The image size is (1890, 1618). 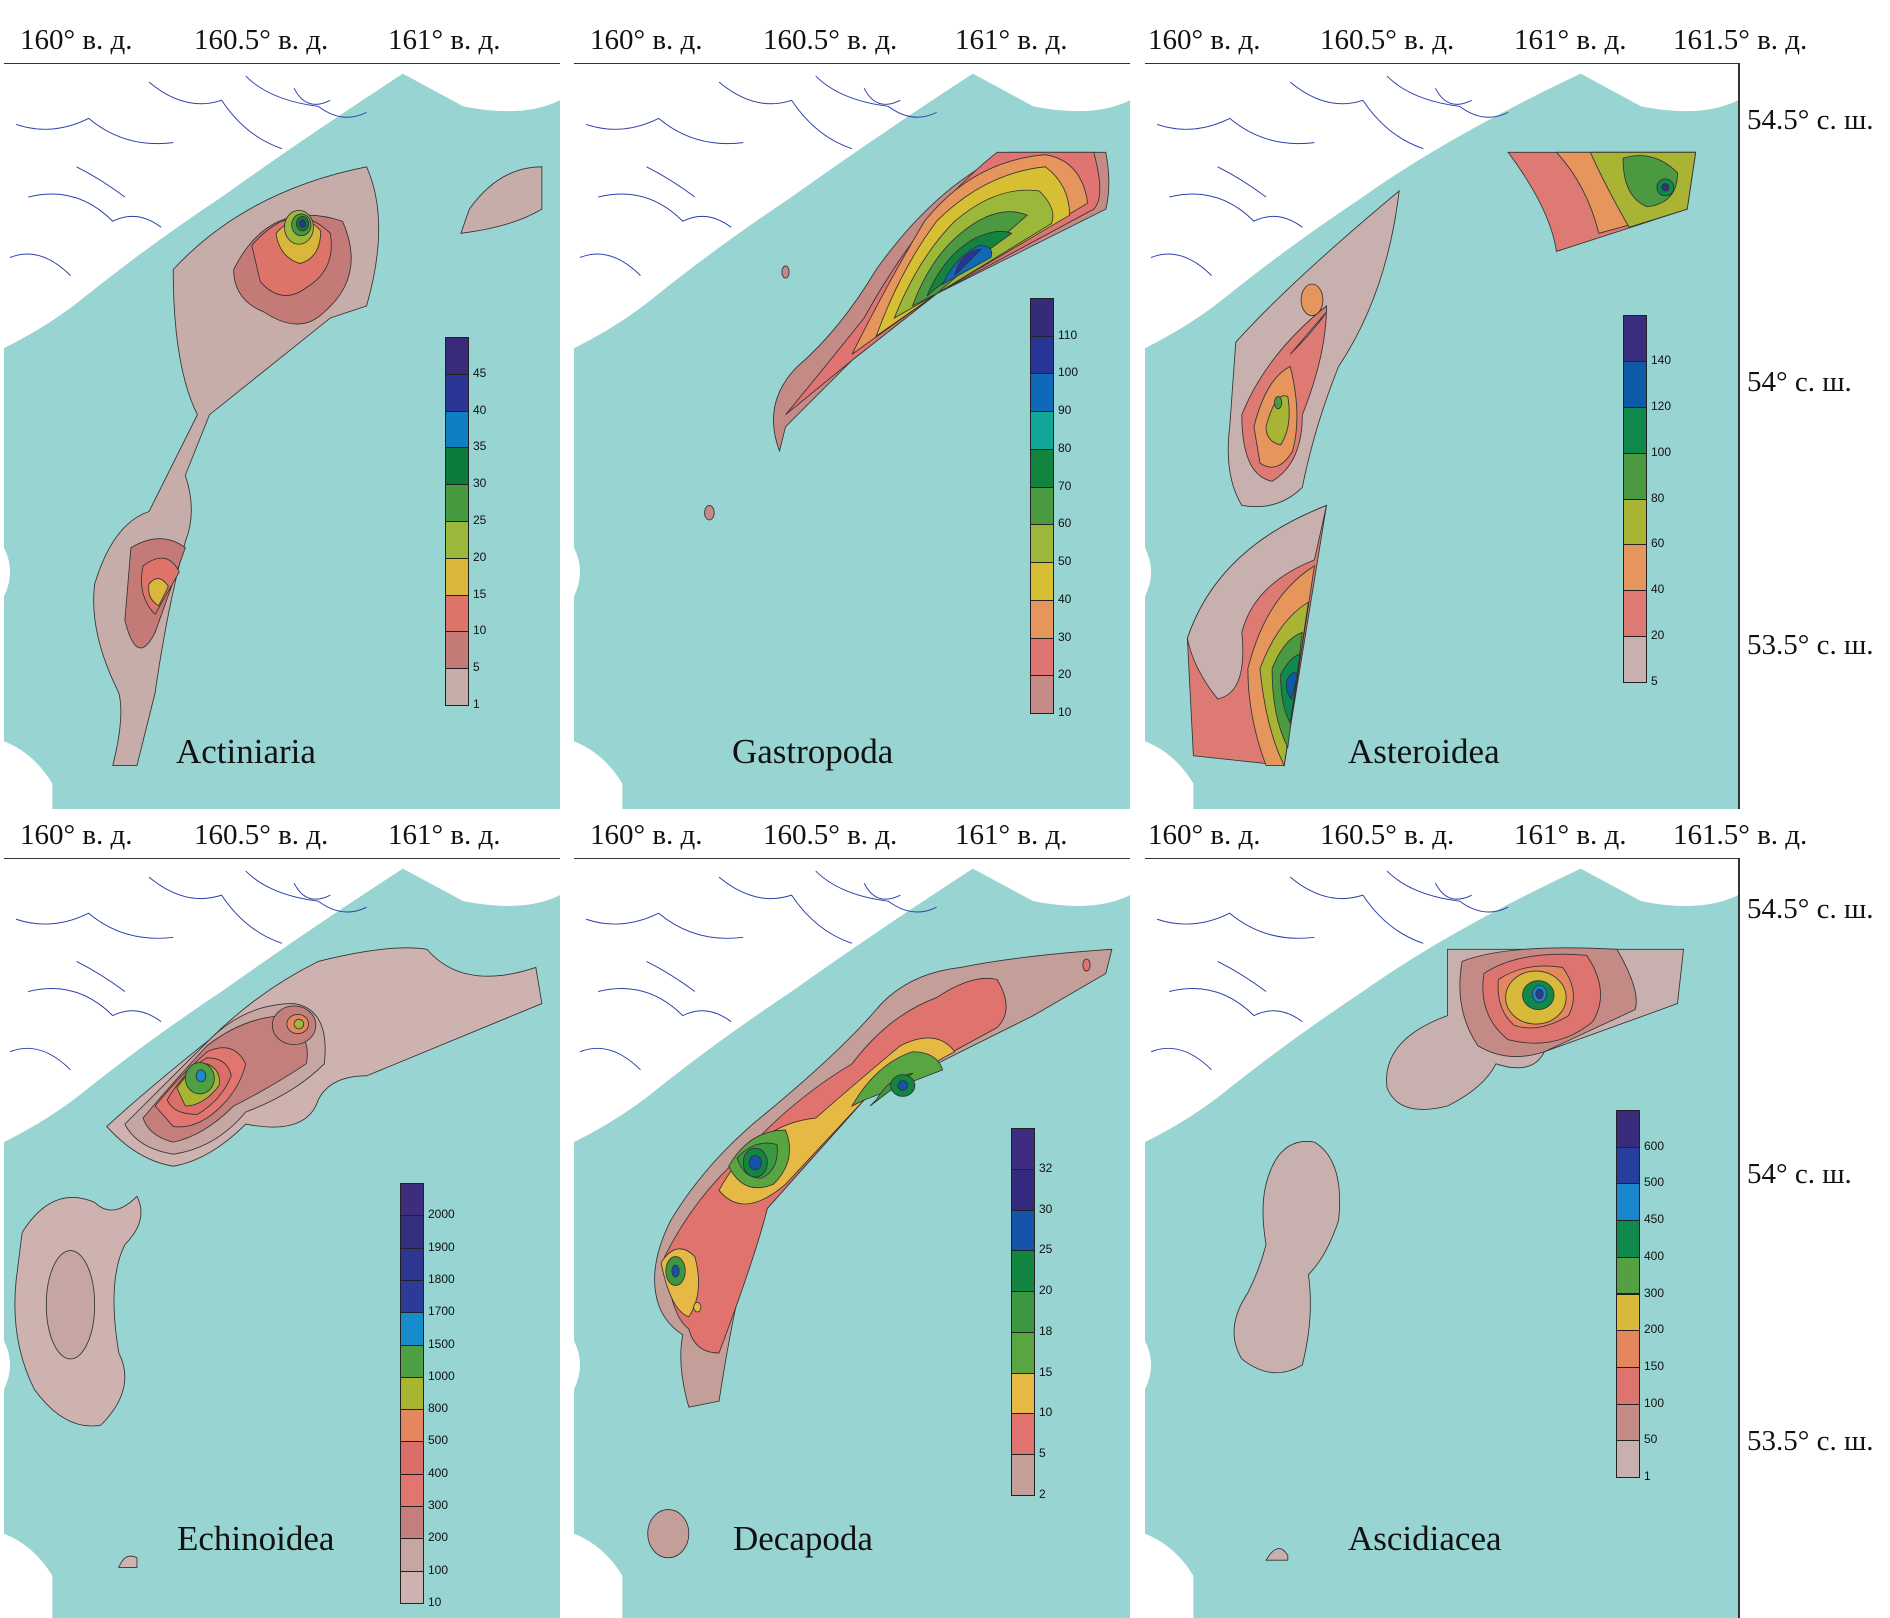 I want to click on legend-label: 45, so click(x=480, y=372).